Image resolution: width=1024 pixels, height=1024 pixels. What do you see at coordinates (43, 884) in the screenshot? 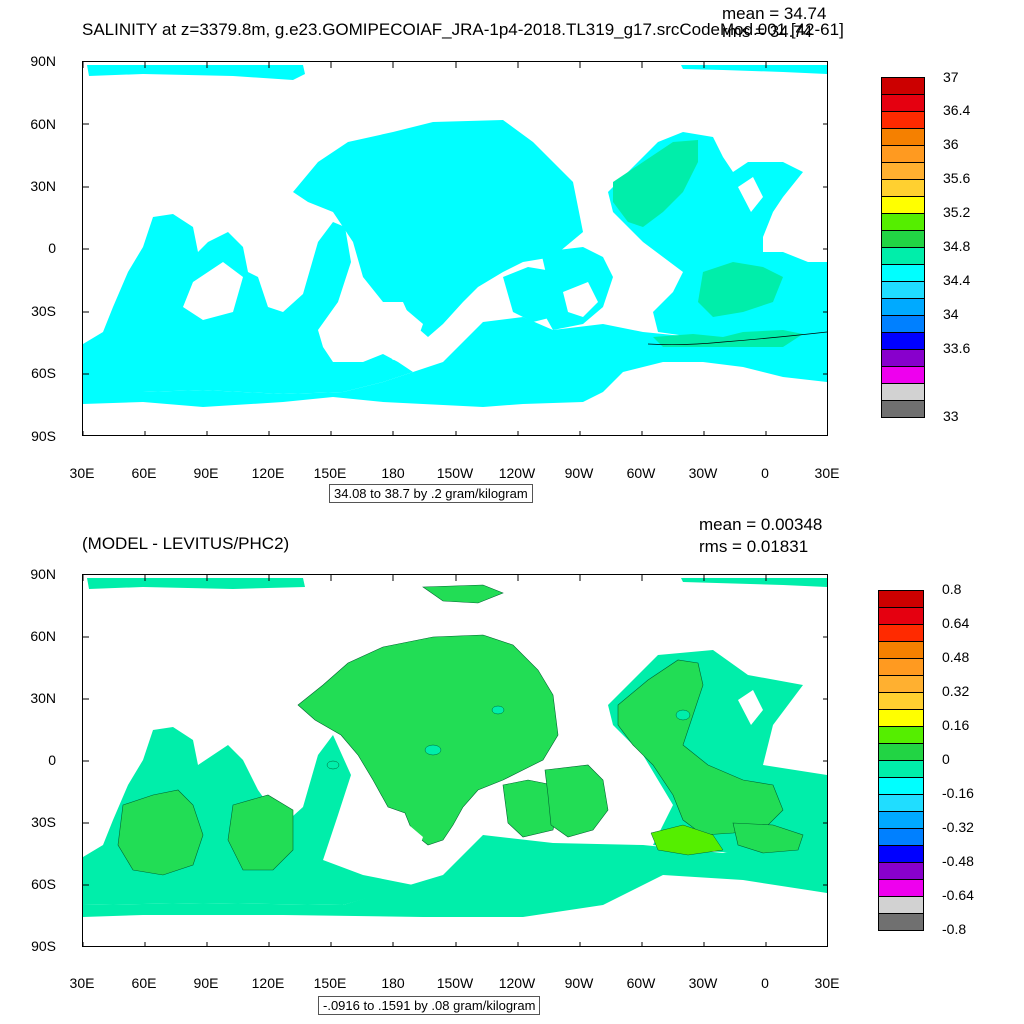
I see `bottom-y-tick: 60S` at bounding box center [43, 884].